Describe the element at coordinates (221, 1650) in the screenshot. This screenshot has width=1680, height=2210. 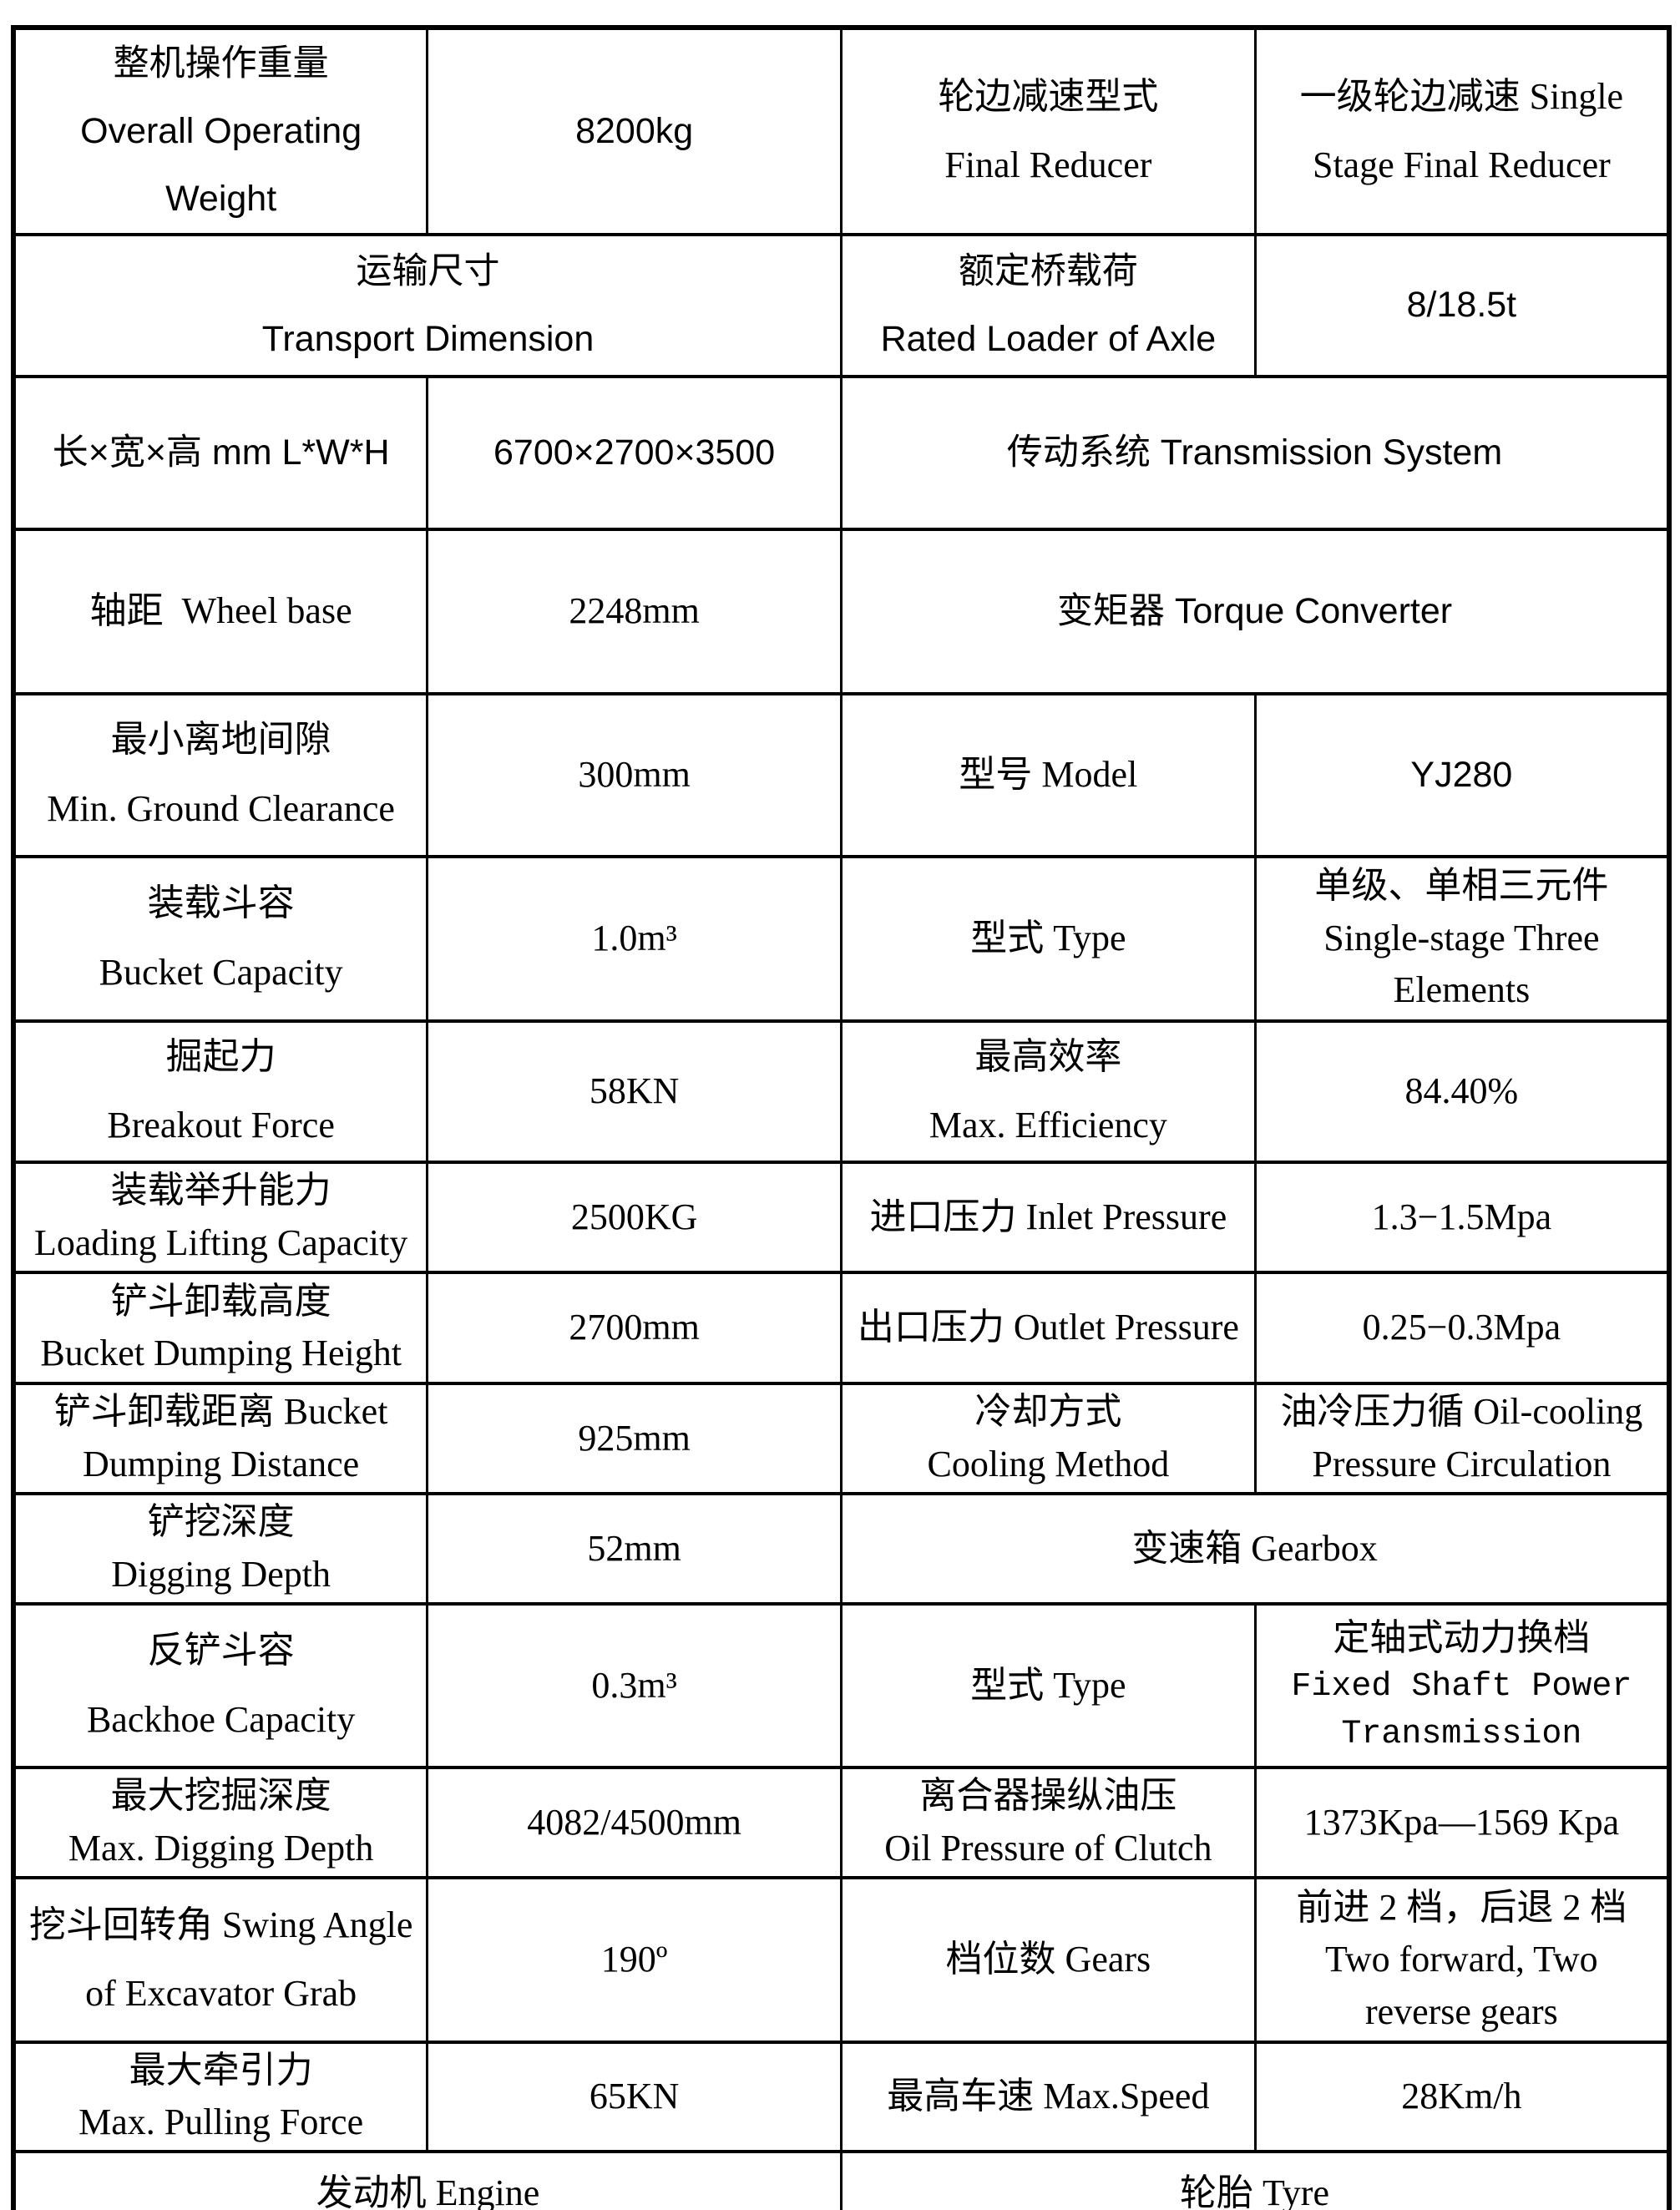
I see `chinese-label-line: 反铲斗容` at that location.